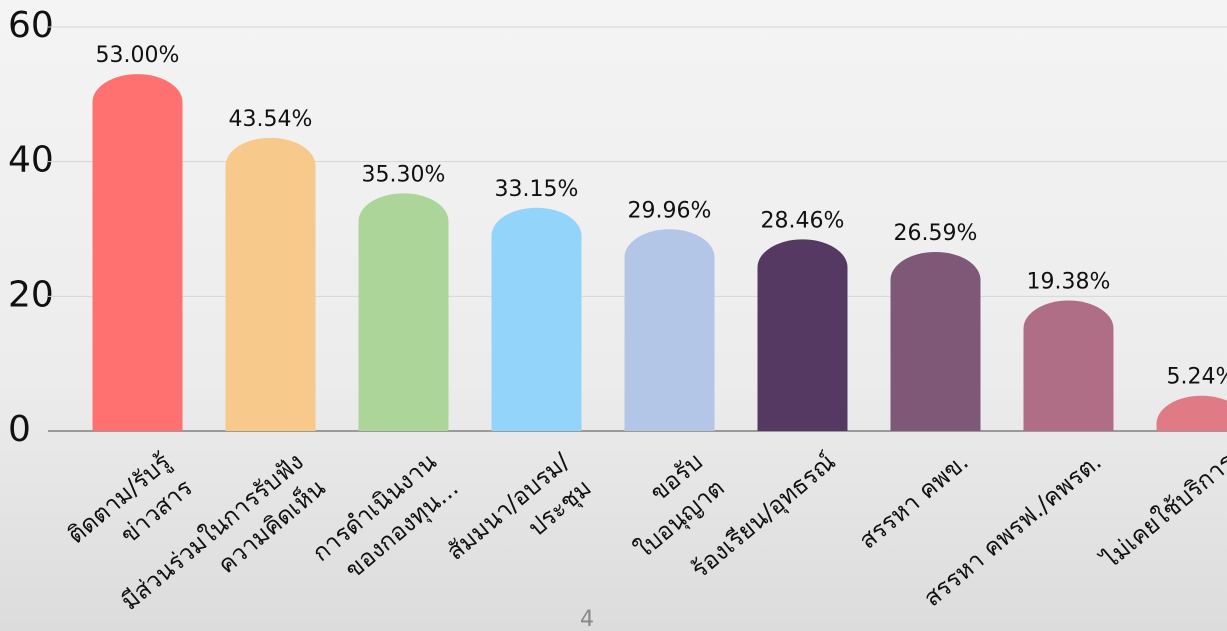 This screenshot has height=631, width=1227. Describe the element at coordinates (1069, 282) in the screenshot. I see `value-label: 19.38%` at that location.